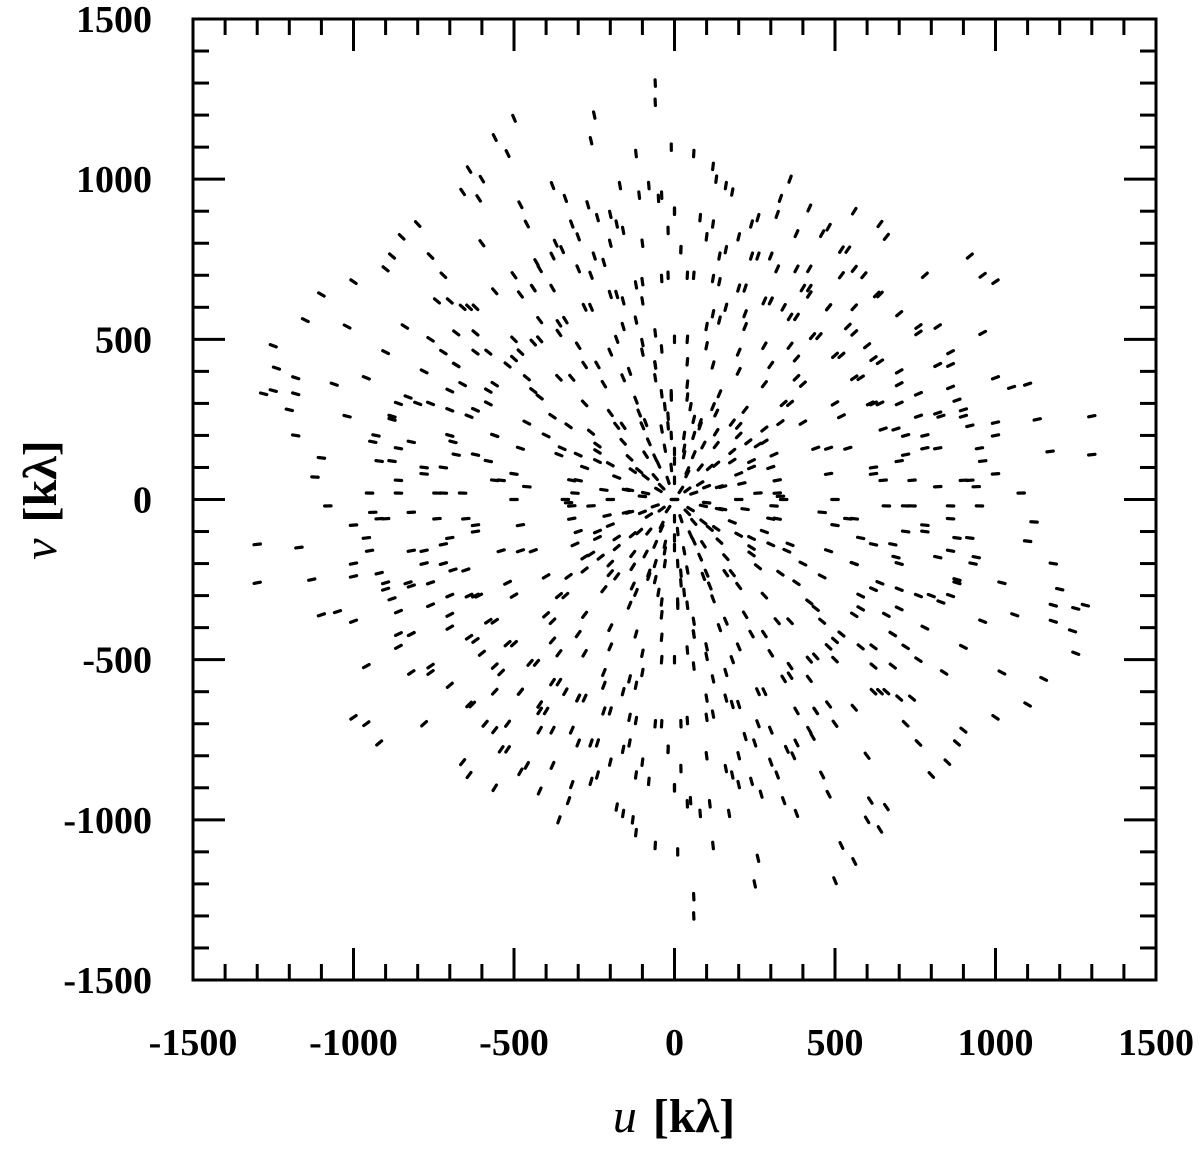 This screenshot has height=1153, width=1200. Describe the element at coordinates (114, 180) in the screenshot. I see `y-tick-label: 1000` at that location.